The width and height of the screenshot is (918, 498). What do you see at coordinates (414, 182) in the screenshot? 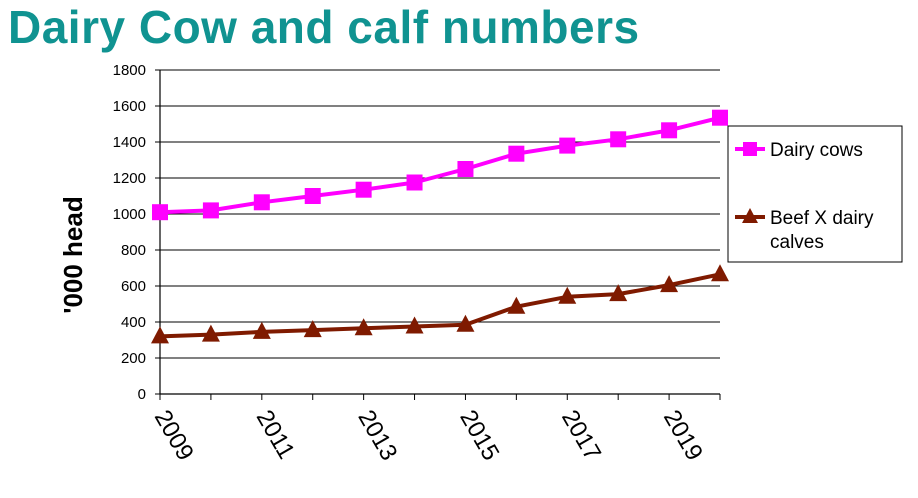
I see `point-dairy-cows-2014` at bounding box center [414, 182].